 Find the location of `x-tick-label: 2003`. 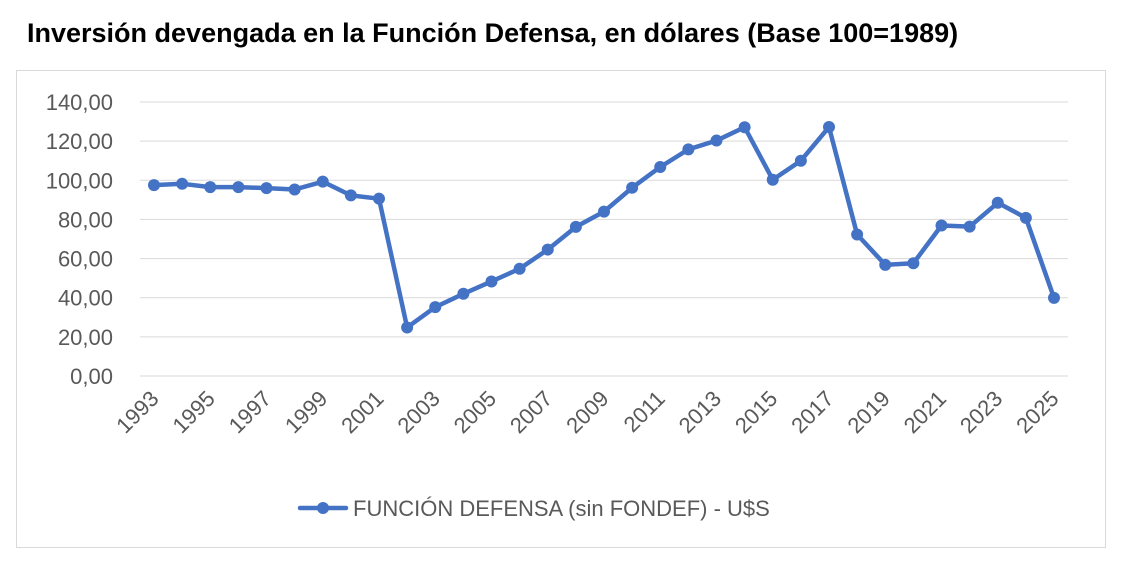

x-tick-label: 2003 is located at coordinates (418, 412).